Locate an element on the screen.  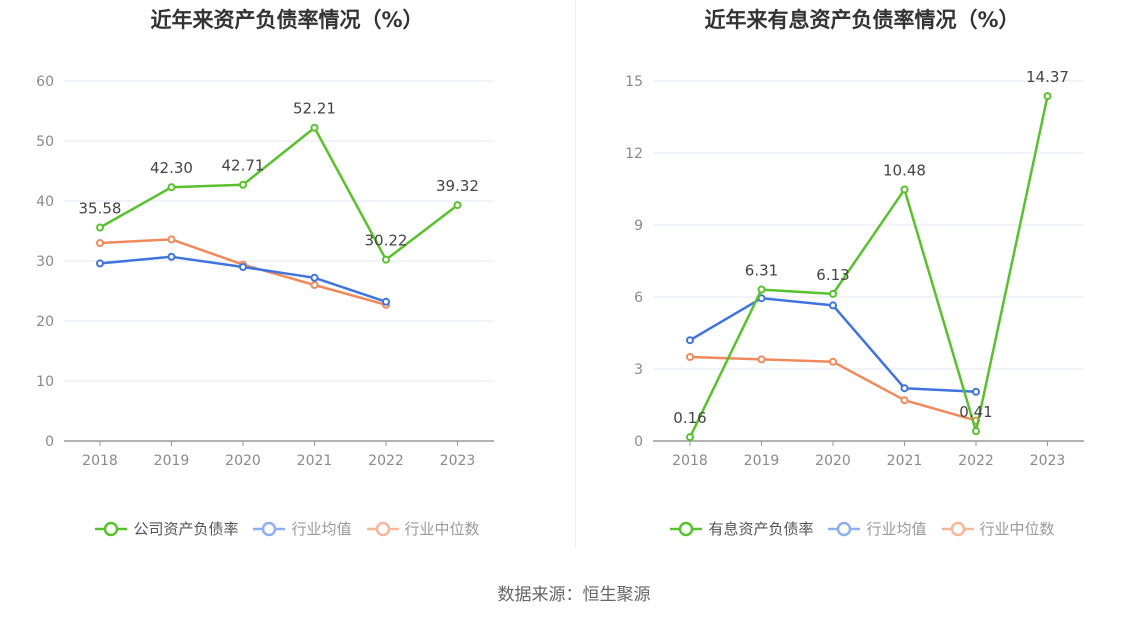
chart-legend: 公司资产负债率 行业均值 行业中位数 is located at coordinates (287, 528).